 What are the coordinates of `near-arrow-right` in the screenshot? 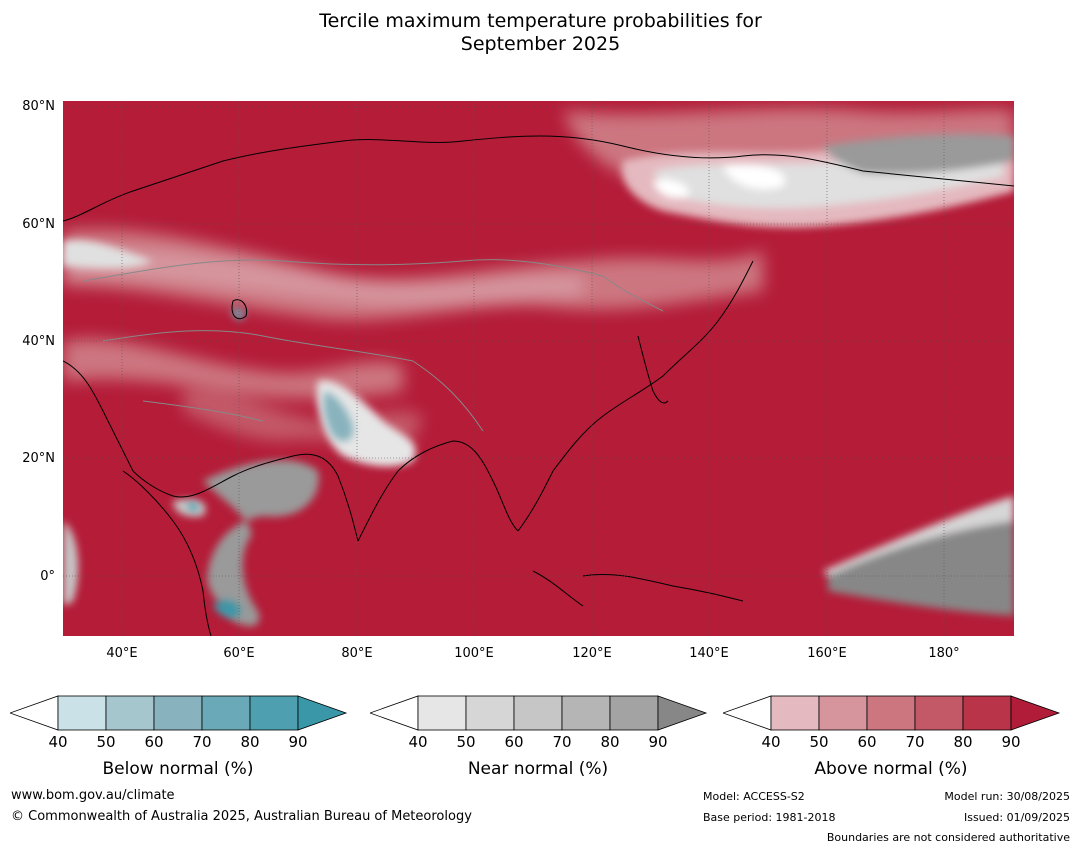 It's located at (682, 713).